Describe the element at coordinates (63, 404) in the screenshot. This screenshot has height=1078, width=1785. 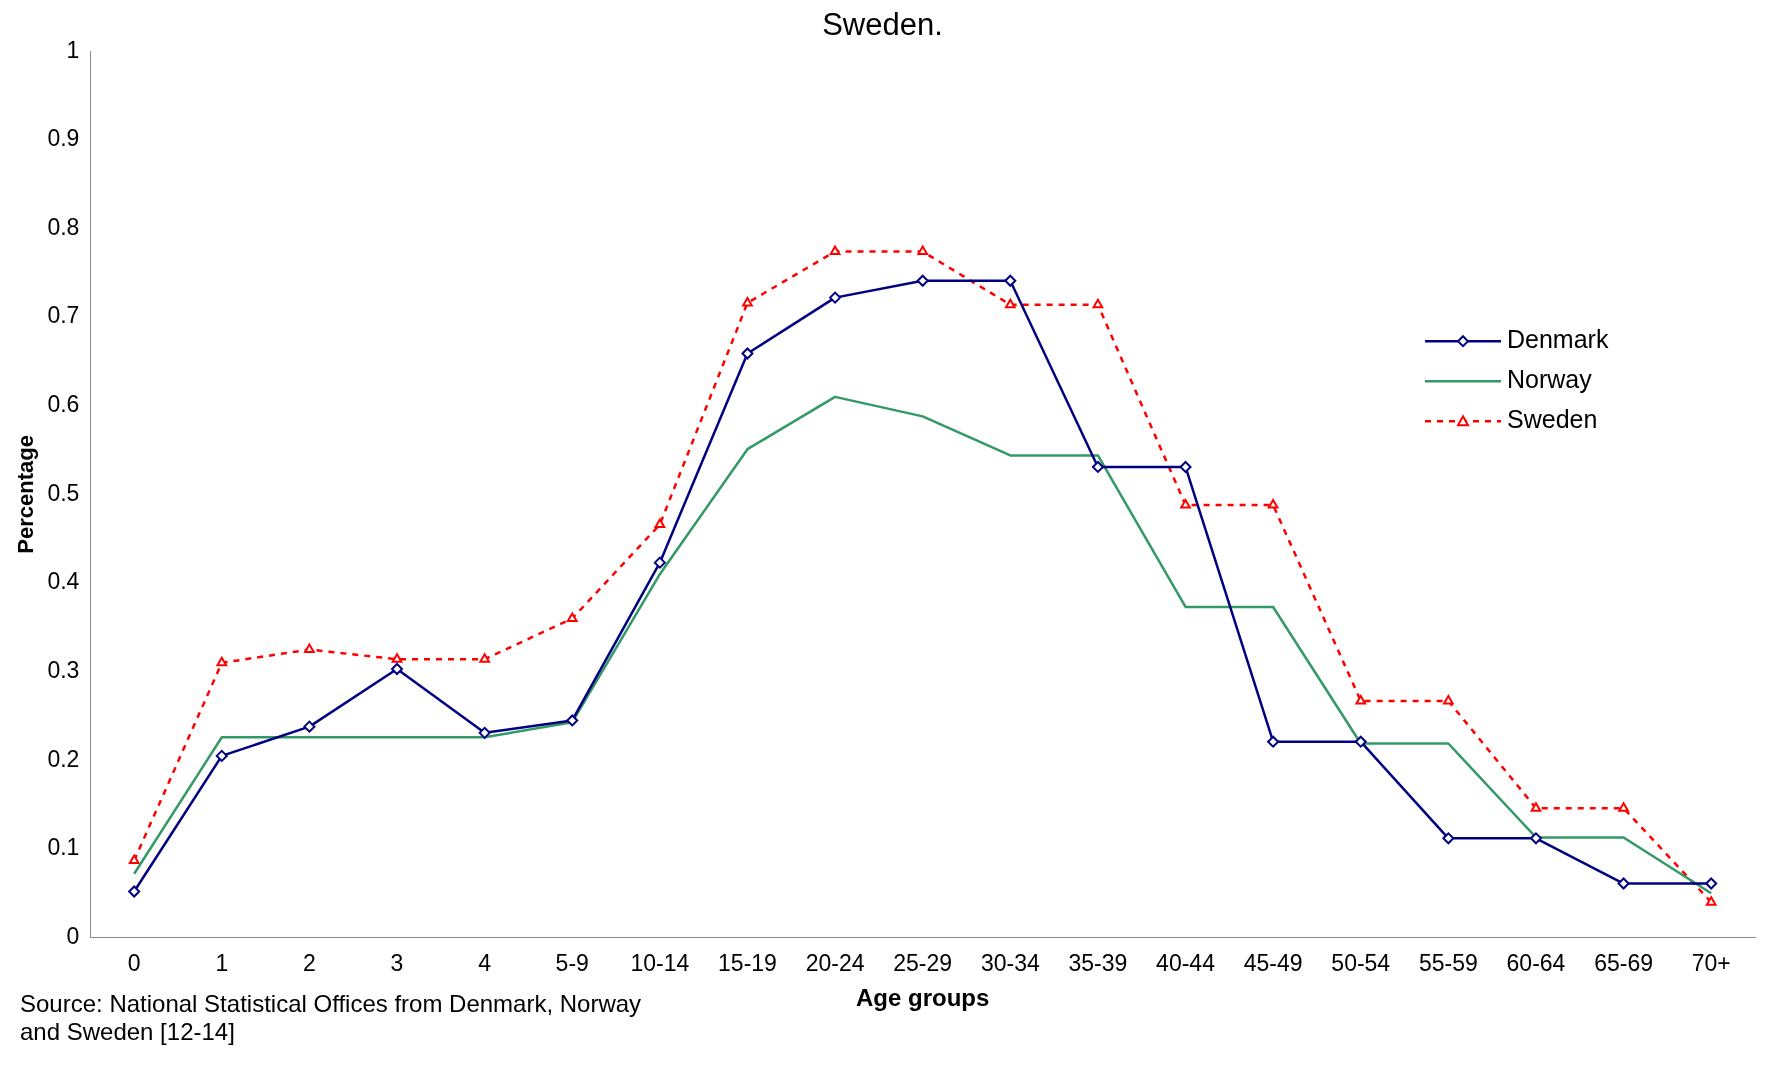
I see `y-tick-label: 0.6` at that location.